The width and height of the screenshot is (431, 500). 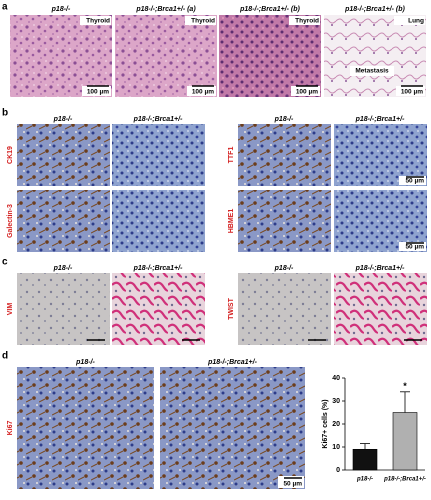 I want to click on x-tick-label: p18-/-, so click(x=364, y=480).